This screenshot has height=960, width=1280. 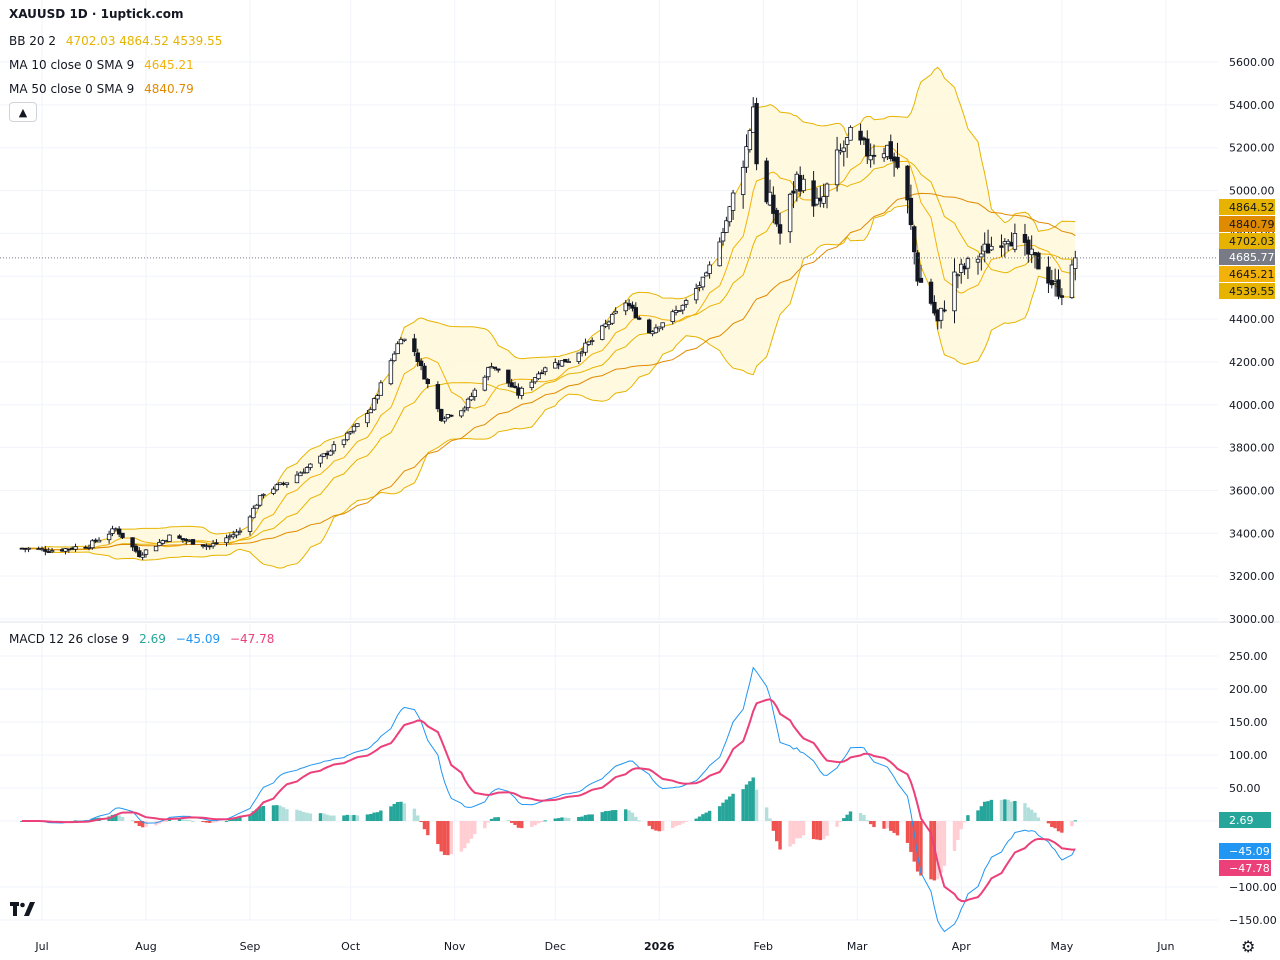 What do you see at coordinates (1252, 224) in the screenshot?
I see `price-badge-label: 4840.79` at bounding box center [1252, 224].